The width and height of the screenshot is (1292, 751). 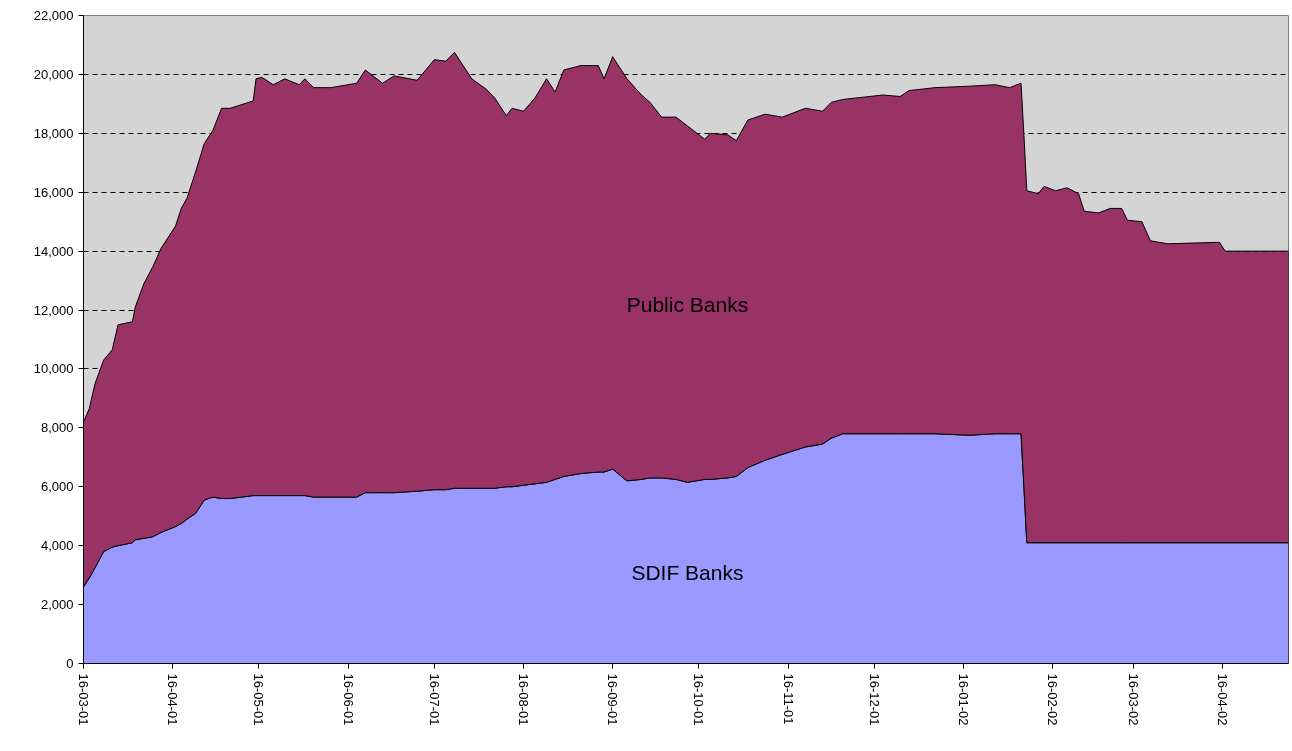 What do you see at coordinates (53, 369) in the screenshot?
I see `y-tick-label: 10,000` at bounding box center [53, 369].